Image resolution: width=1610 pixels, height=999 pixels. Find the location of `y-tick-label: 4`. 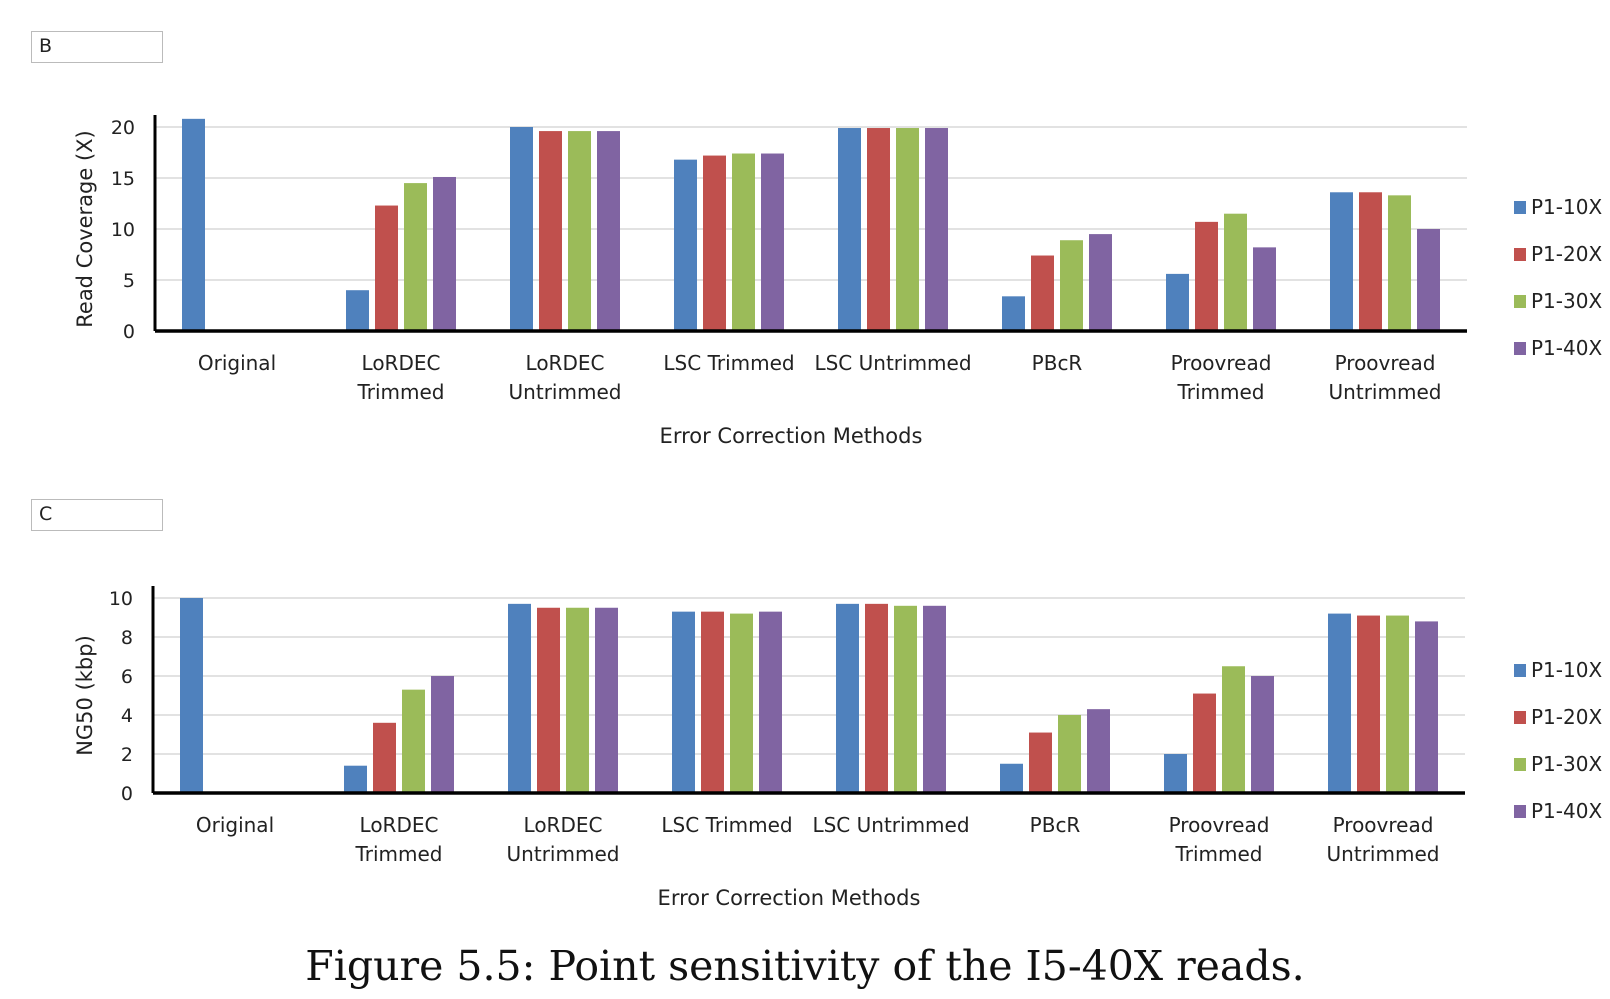

y-tick-label: 4 is located at coordinates (127, 716).